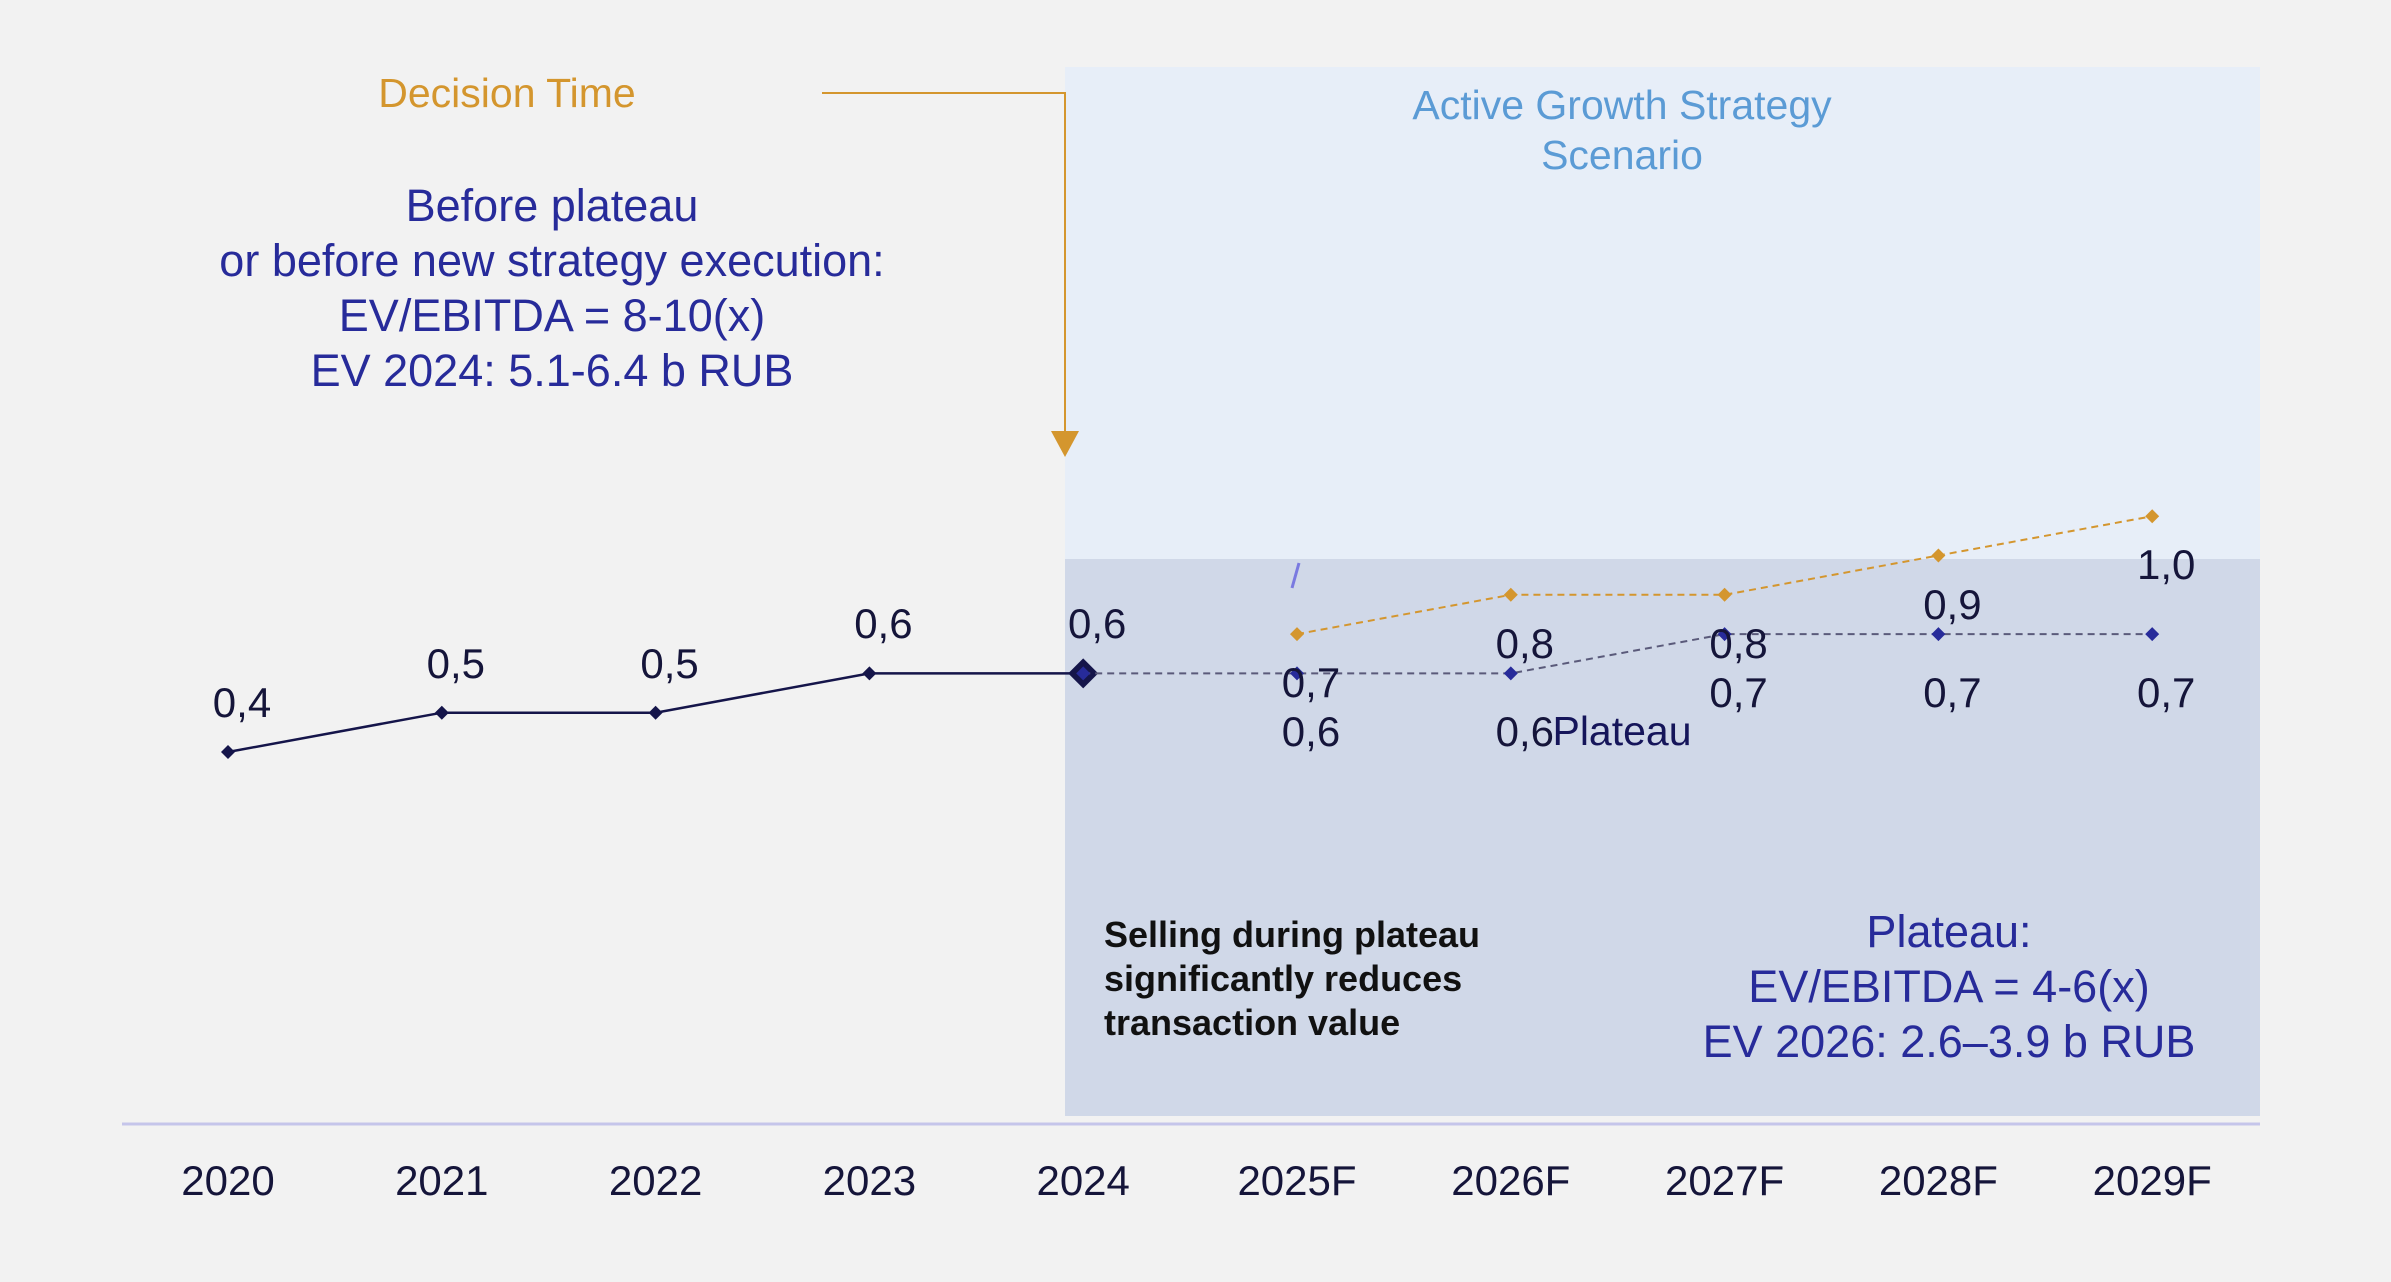 This screenshot has height=1282, width=2391. Describe the element at coordinates (552, 315) in the screenshot. I see `before-plateau-line: EV/EBITDA = 8-10(x)` at that location.